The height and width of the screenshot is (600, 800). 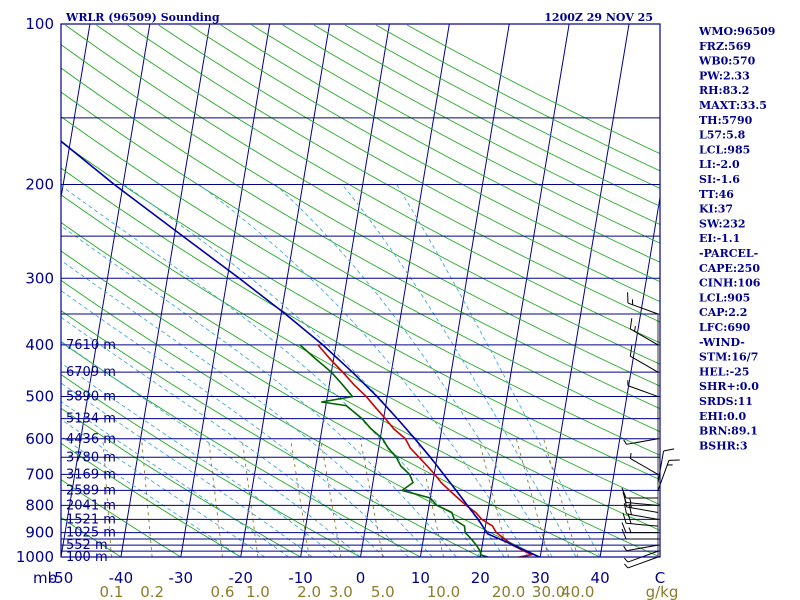 What do you see at coordinates (508, 591) in the screenshot?
I see `mixing-ratio-label: 20.0` at bounding box center [508, 591].